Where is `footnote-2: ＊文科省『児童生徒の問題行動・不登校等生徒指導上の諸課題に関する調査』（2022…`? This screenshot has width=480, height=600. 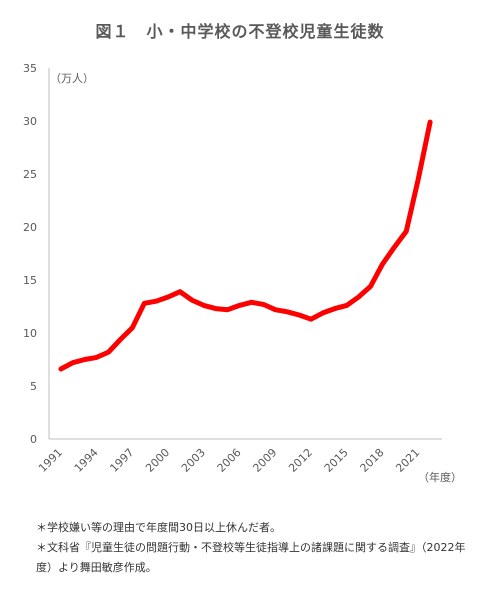 footnote-2: ＊文科省『児童生徒の問題行動・不登校等生徒指導上の諸課題に関する調査』（2022… is located at coordinates (251, 557).